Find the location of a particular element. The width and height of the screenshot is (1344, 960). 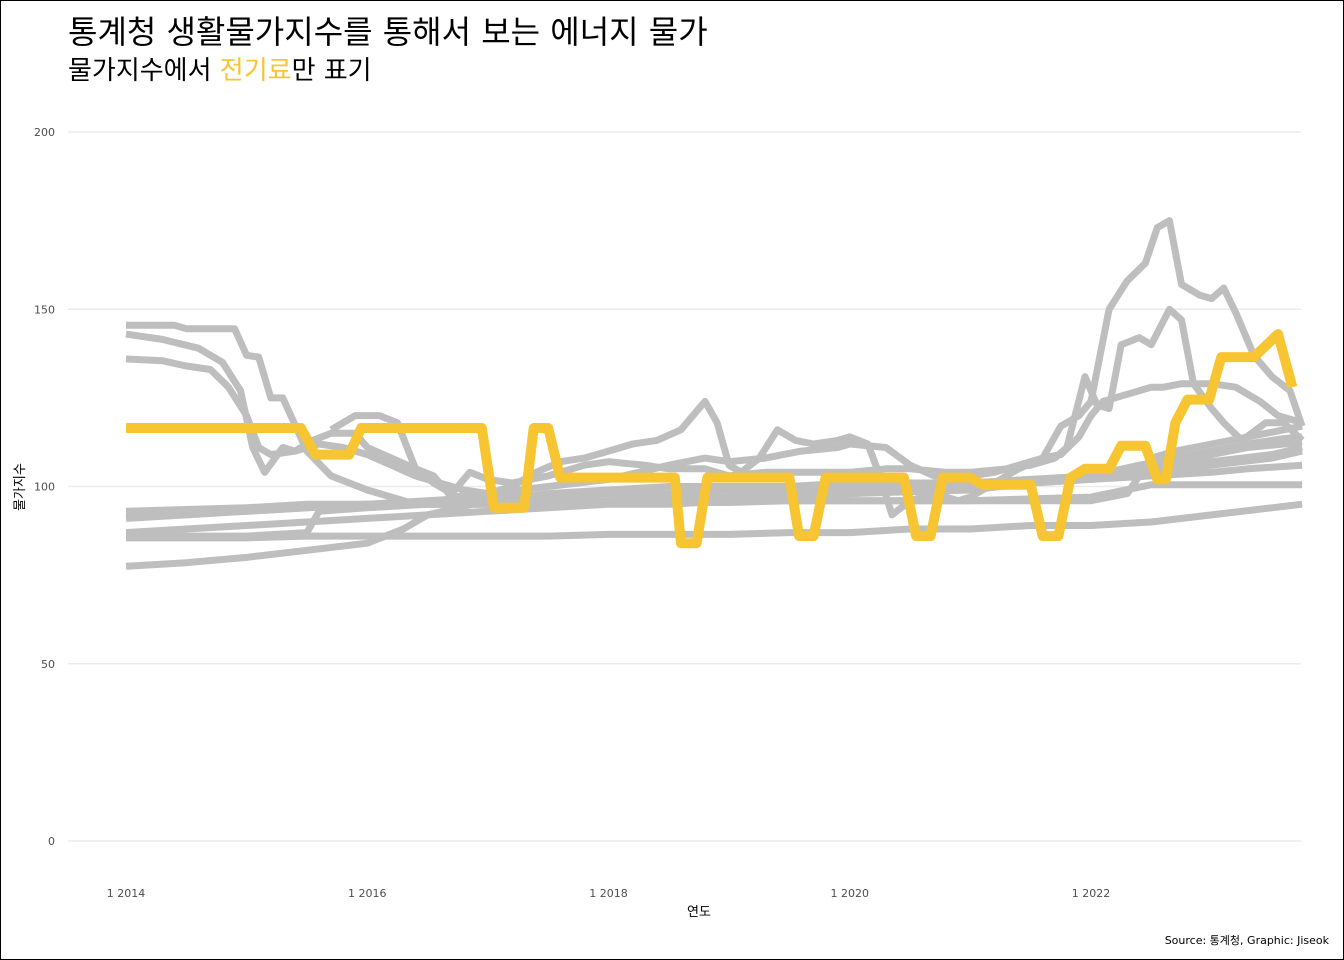

x-axis-title: 연도 is located at coordinates (699, 912).